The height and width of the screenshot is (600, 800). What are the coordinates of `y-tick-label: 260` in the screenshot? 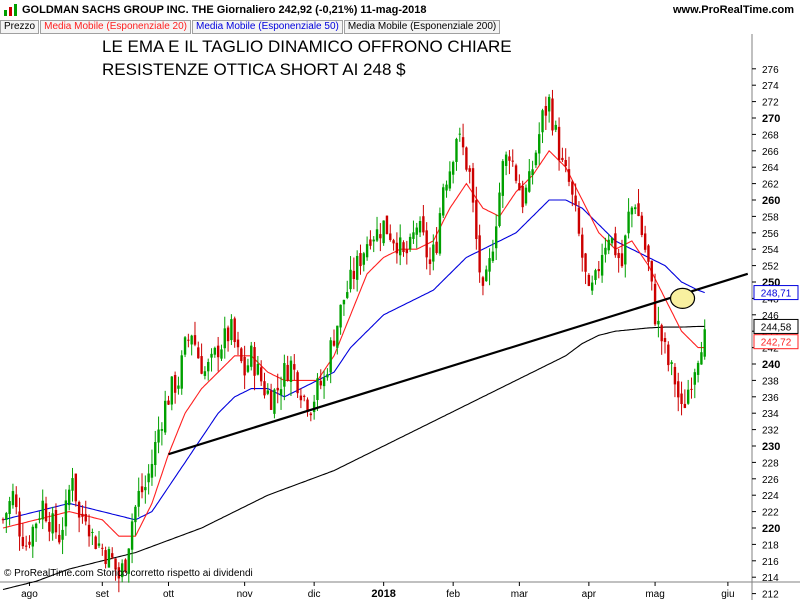 It's located at (771, 201).